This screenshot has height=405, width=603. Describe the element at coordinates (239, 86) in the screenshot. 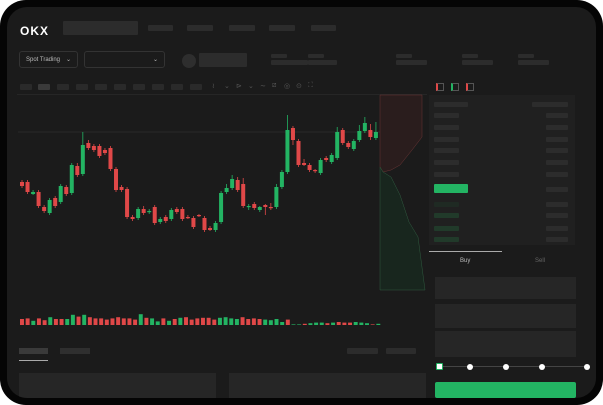

I see `draw-icon: ⊳` at that location.